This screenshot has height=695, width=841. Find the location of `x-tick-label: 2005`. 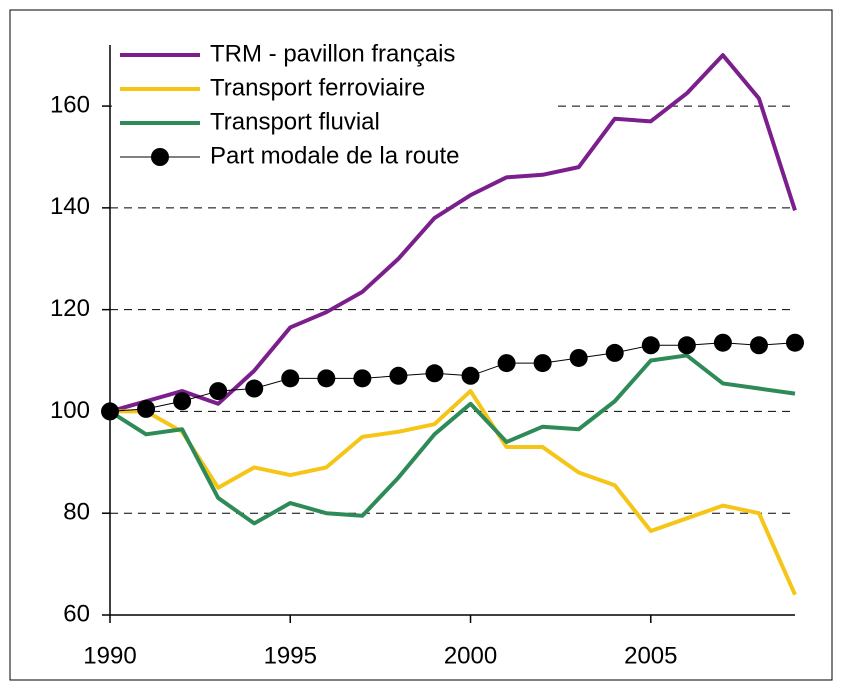

x-tick-label: 2005 is located at coordinates (650, 655).